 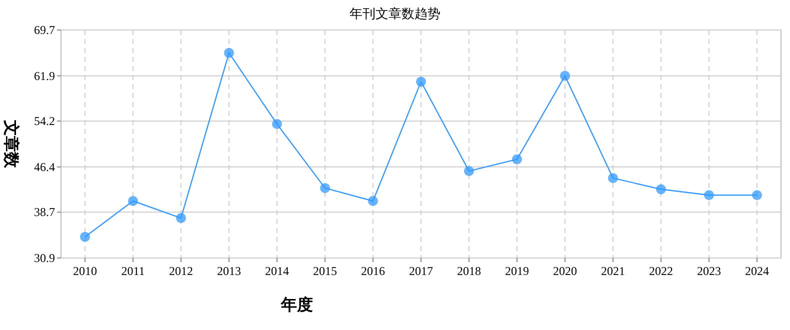 What do you see at coordinates (11, 144) in the screenshot?
I see `y-axis-title: 文章数` at bounding box center [11, 144].